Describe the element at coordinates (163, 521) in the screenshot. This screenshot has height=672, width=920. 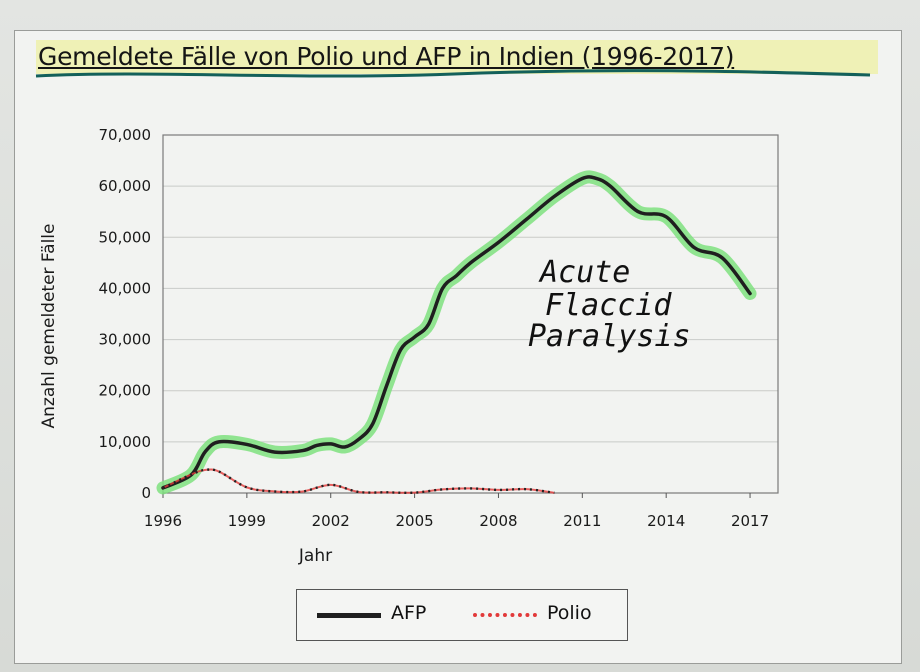
I see `x-tick-label: 1996` at that location.